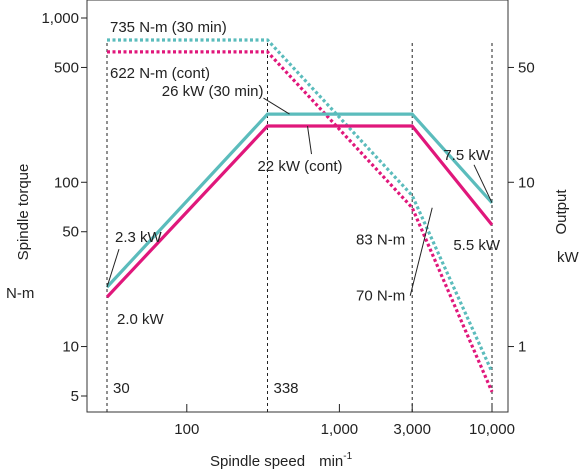 The height and width of the screenshot is (470, 585). I want to click on annotation-label: 2.0 kW, so click(141, 319).